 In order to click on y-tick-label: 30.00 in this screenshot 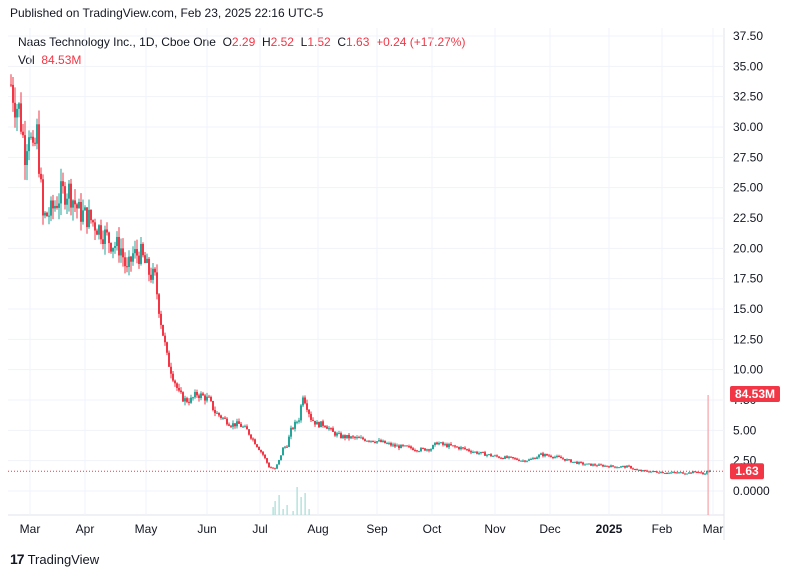, I will do `click(748, 127)`.